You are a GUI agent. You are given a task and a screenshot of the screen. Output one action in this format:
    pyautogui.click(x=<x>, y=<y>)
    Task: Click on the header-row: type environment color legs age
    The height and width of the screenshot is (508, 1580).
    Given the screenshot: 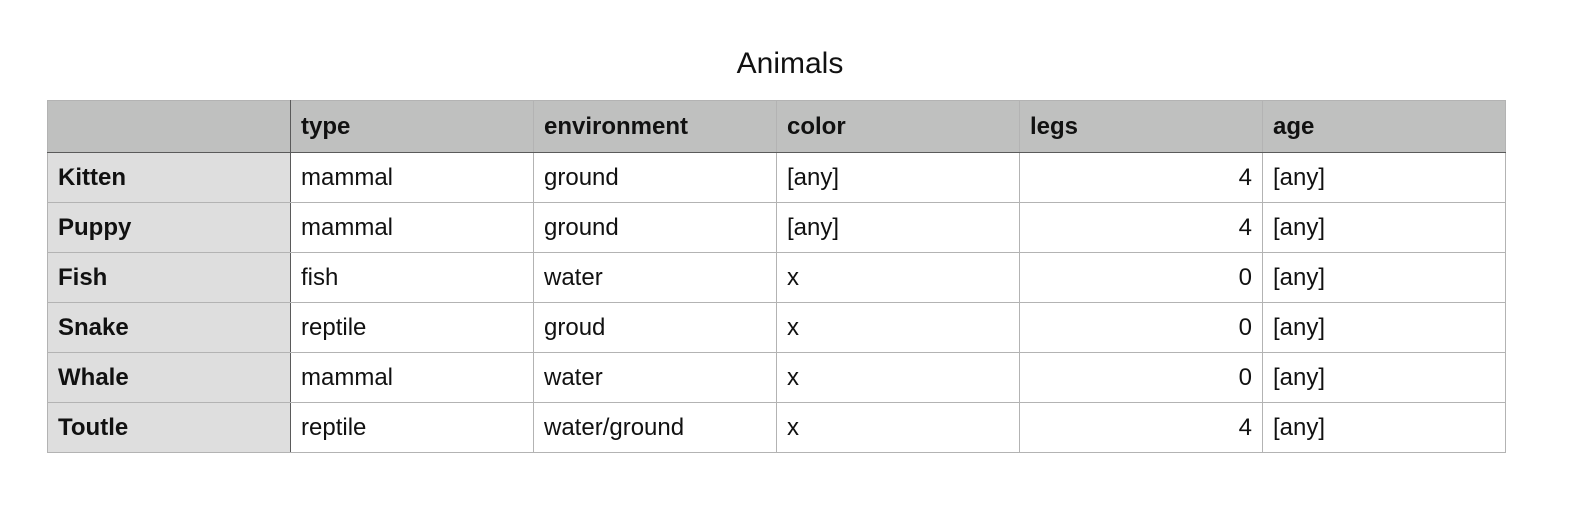 What is the action you would take?
    pyautogui.click(x=776, y=126)
    